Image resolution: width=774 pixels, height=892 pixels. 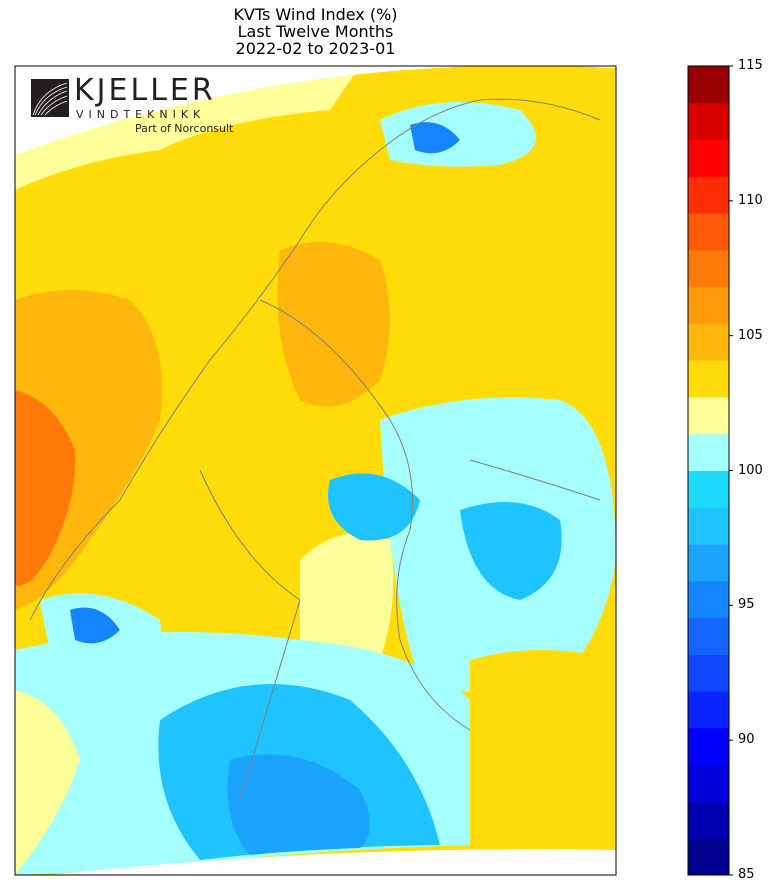 I want to click on logo-mark-icon, so click(x=50, y=98).